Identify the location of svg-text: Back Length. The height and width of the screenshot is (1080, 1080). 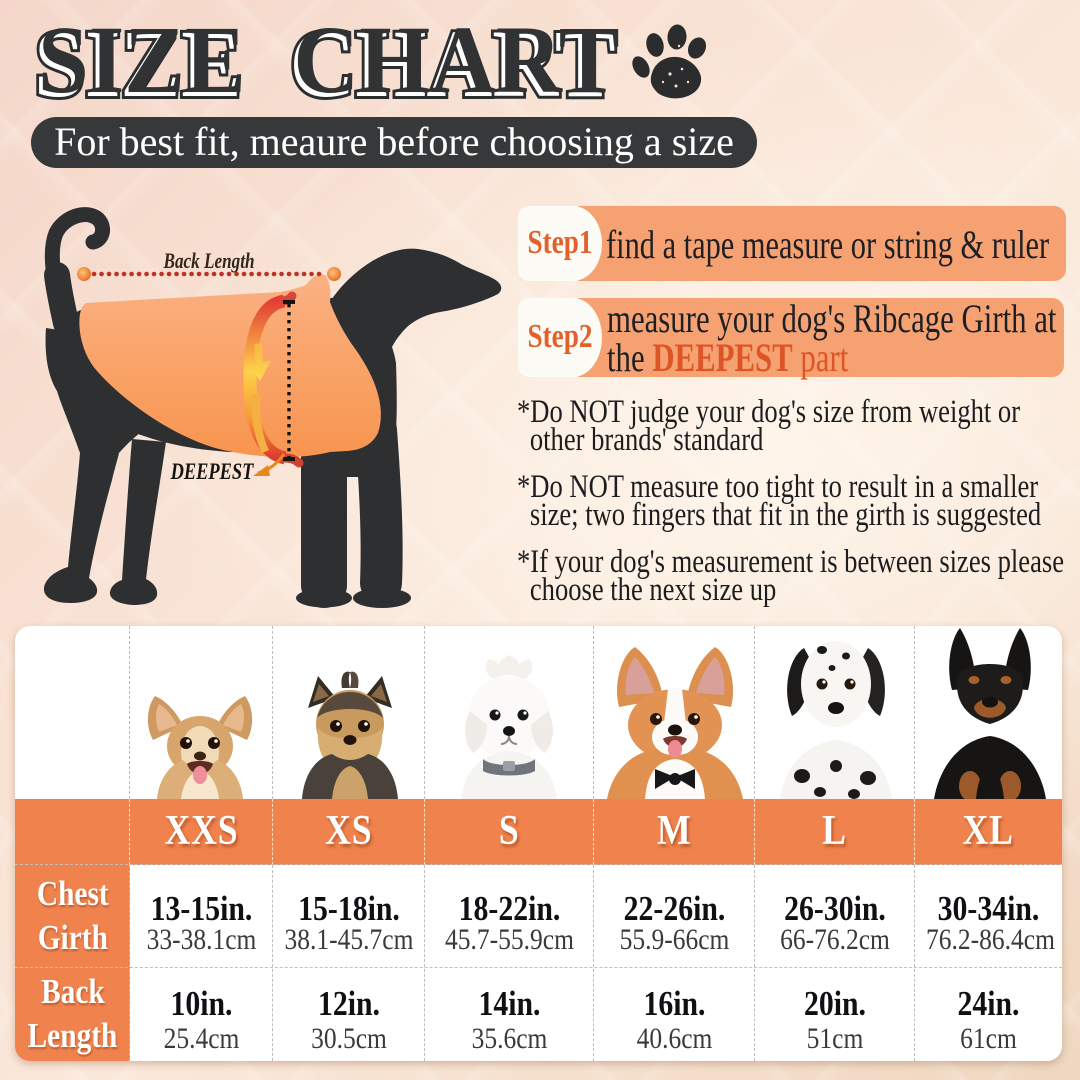
(209, 261).